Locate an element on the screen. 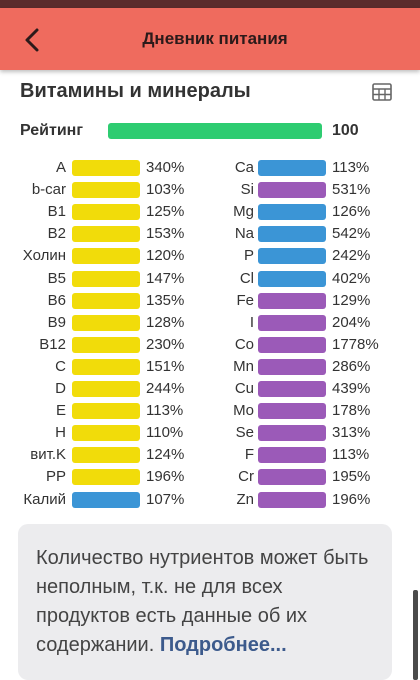 This screenshot has width=420, height=680. nutrient-percent: 286% is located at coordinates (351, 366).